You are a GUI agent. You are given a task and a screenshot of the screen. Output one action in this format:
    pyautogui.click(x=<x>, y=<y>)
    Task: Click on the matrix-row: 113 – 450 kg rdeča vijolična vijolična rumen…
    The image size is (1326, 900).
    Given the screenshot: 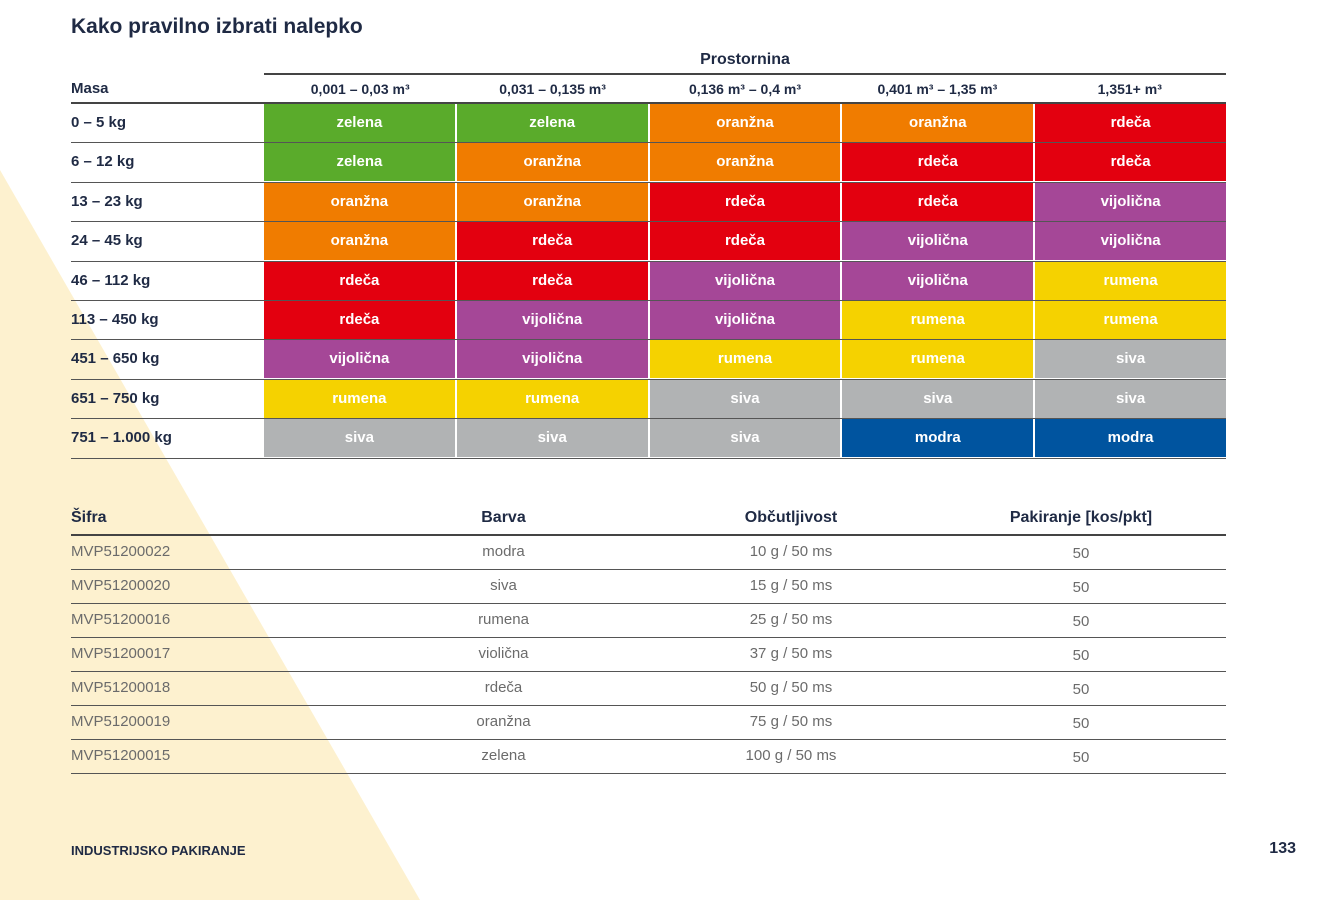 What is the action you would take?
    pyautogui.click(x=648, y=320)
    